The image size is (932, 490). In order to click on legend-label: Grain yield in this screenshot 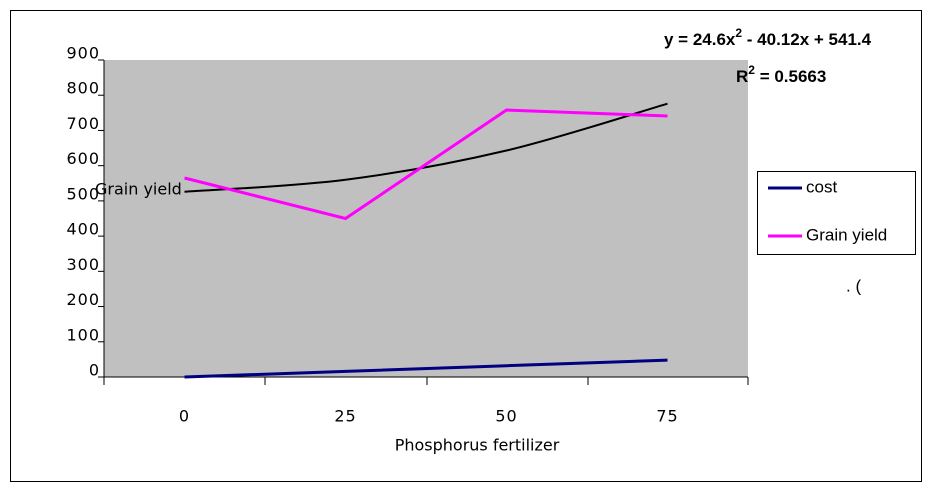, I will do `click(846, 234)`.